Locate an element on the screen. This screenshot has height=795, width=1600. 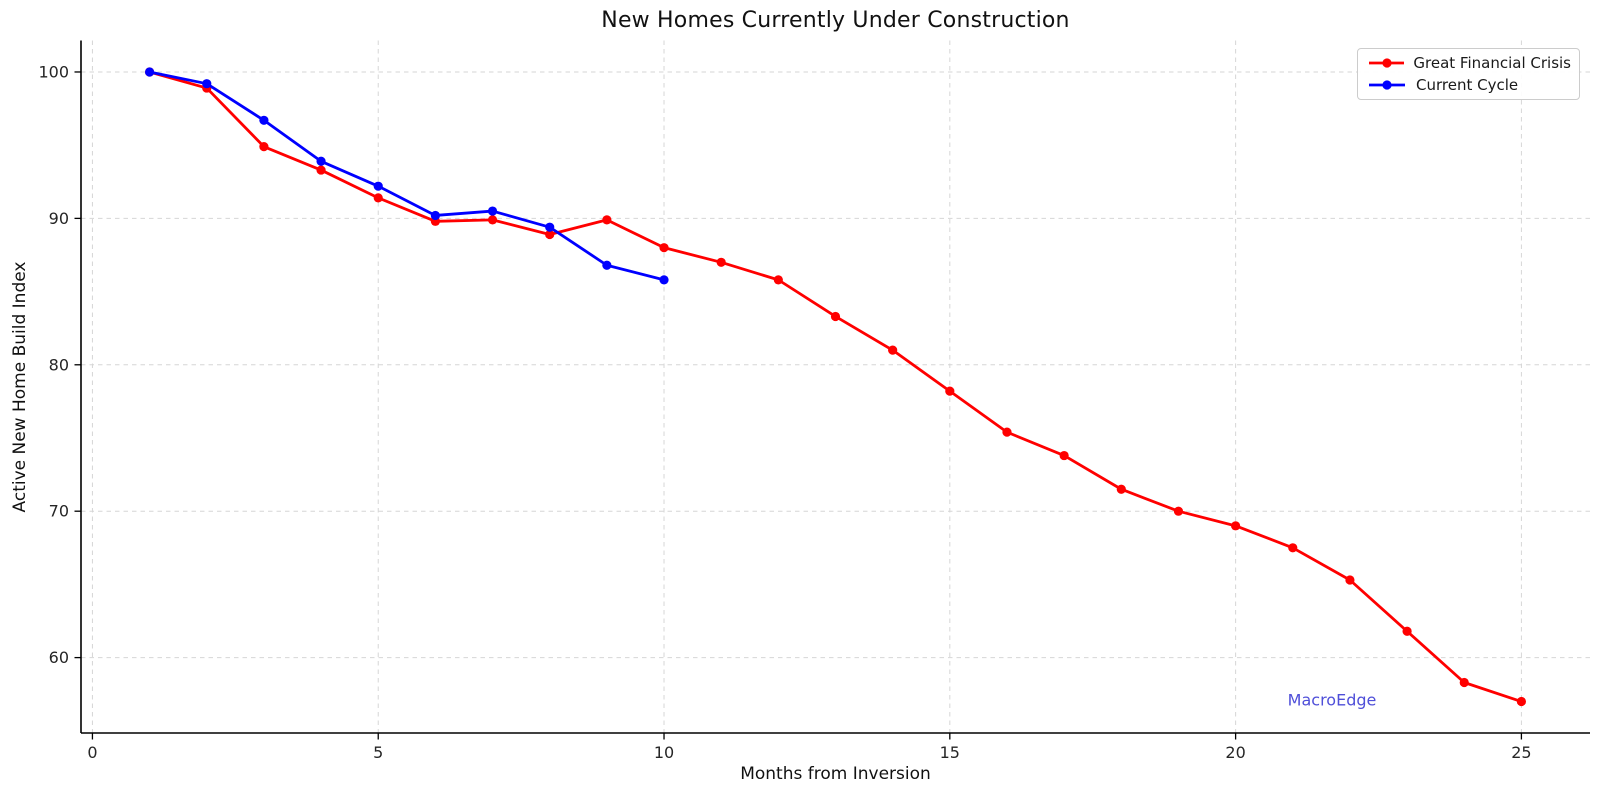
x-tick-label: 15 is located at coordinates (950, 752).